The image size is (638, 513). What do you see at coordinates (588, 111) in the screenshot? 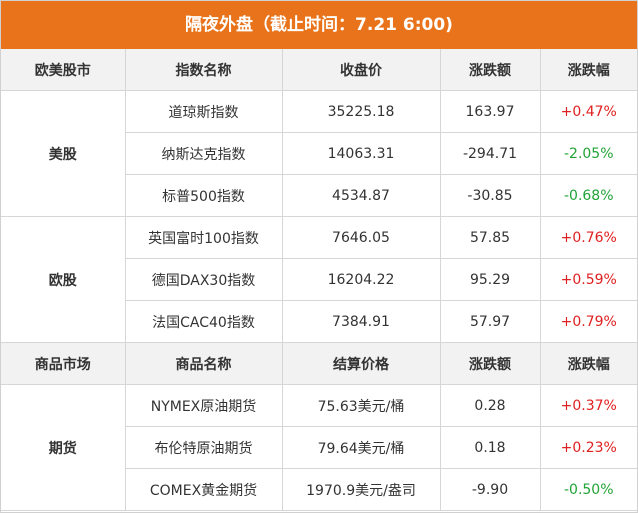
I see `data-cell: +0.47%` at bounding box center [588, 111].